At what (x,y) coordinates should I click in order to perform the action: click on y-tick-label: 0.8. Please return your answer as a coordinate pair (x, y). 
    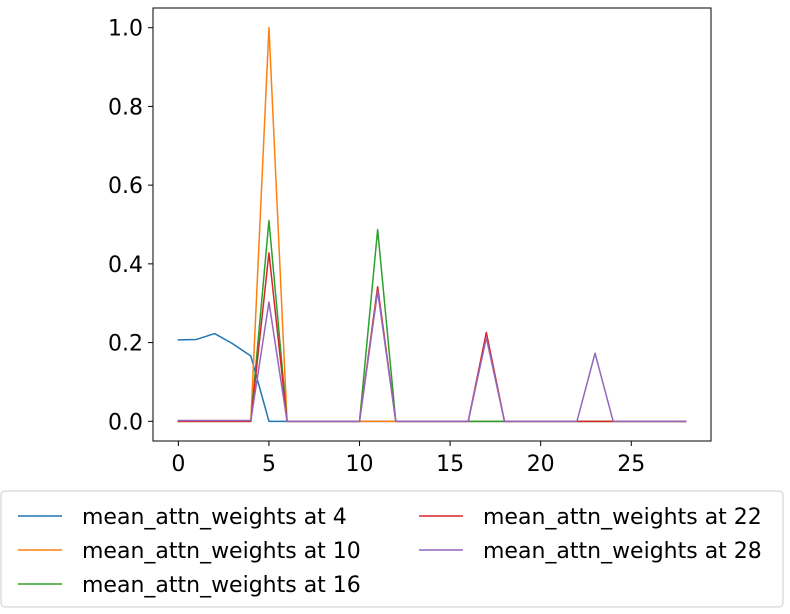
    Looking at the image, I should click on (125, 107).